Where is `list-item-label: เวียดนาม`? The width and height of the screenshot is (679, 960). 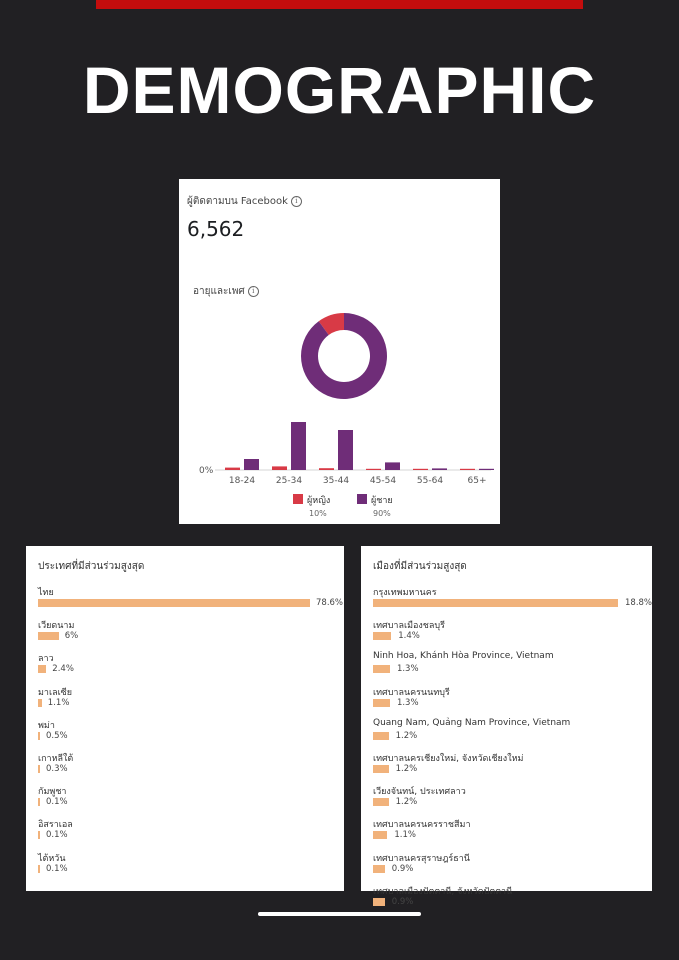 list-item-label: เวียดนาม is located at coordinates (56, 626).